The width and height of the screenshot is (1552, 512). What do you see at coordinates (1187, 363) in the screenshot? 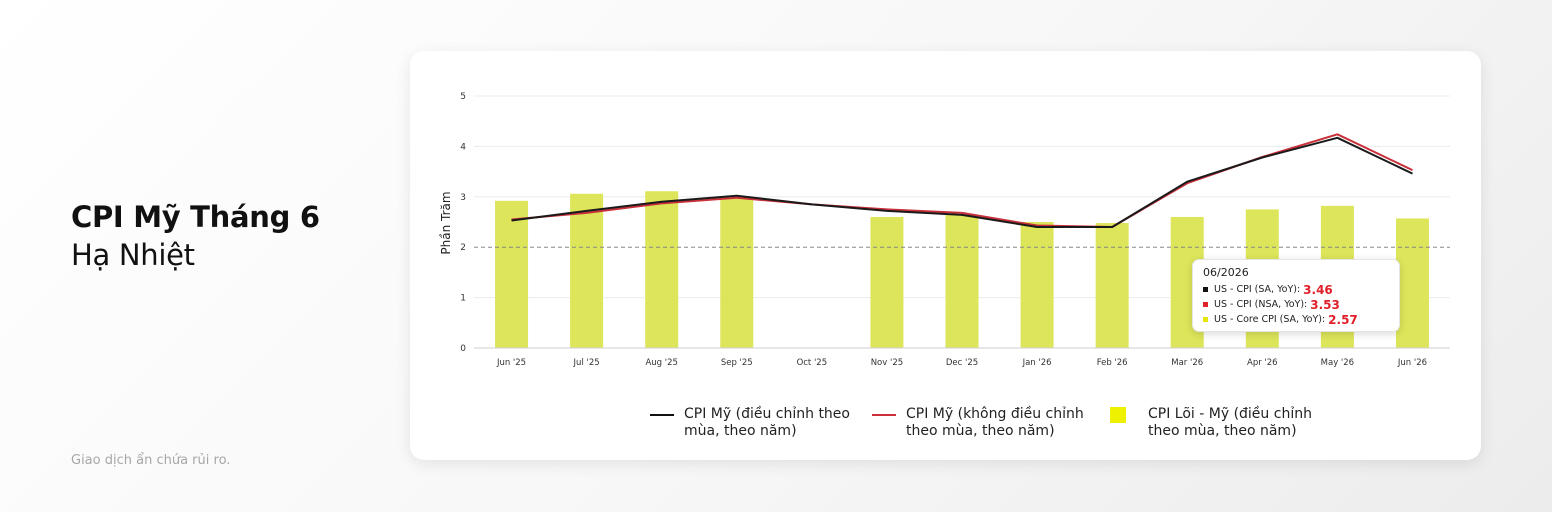
I see `x-tick-label: Mar '26` at bounding box center [1187, 363].